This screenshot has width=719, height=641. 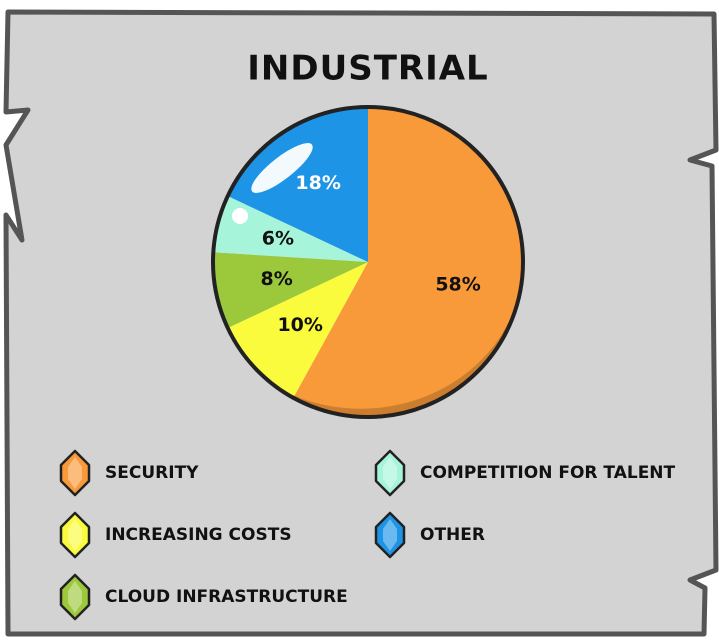 What do you see at coordinates (152, 473) in the screenshot?
I see `legend-label: SECURITY` at bounding box center [152, 473].